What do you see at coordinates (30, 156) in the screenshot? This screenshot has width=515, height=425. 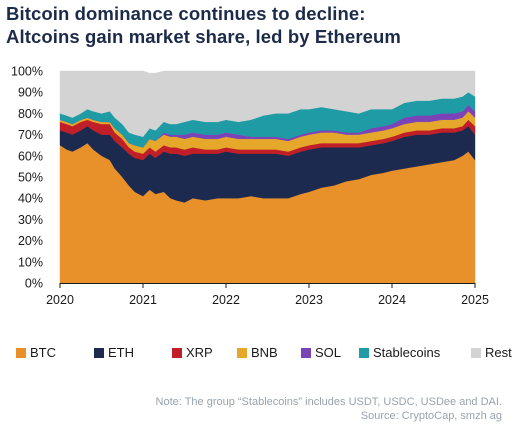 I see `y-tick-label: 60%` at bounding box center [30, 156].